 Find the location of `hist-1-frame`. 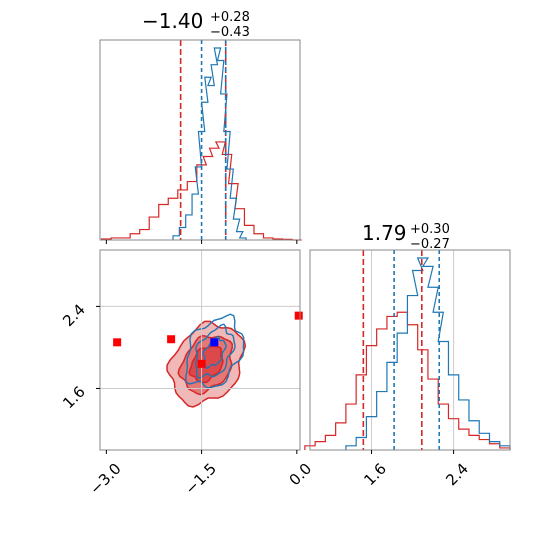

hist-1-frame is located at coordinates (410, 350).